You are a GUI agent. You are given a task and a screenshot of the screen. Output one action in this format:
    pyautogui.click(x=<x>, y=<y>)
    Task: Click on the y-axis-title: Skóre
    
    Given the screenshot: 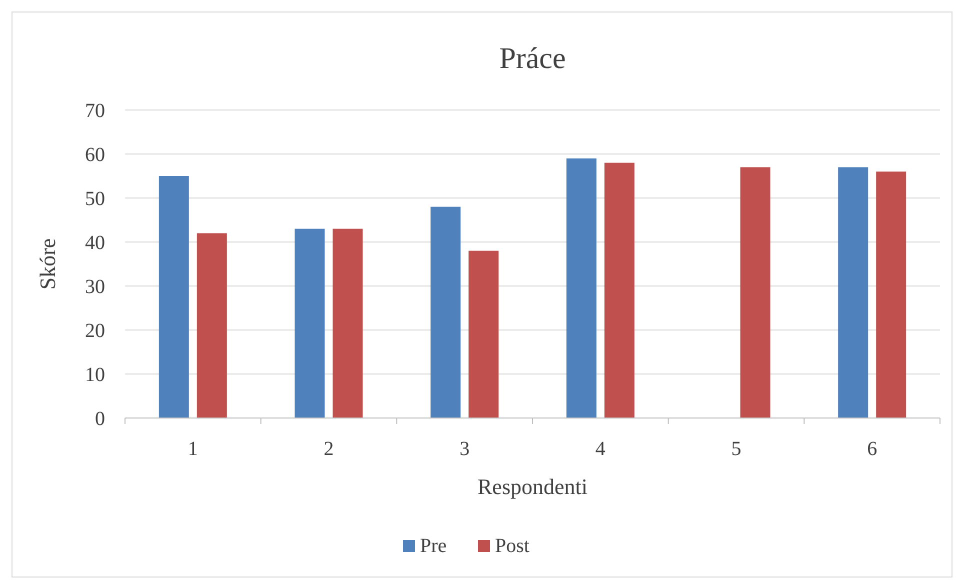 What is the action you would take?
    pyautogui.click(x=47, y=264)
    